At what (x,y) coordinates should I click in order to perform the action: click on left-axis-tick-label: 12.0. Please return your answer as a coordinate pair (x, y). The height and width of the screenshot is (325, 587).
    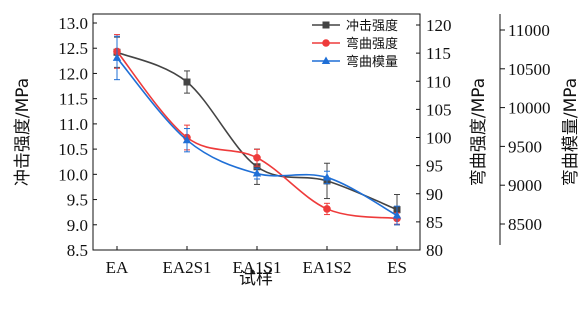
    Looking at the image, I should click on (73, 73).